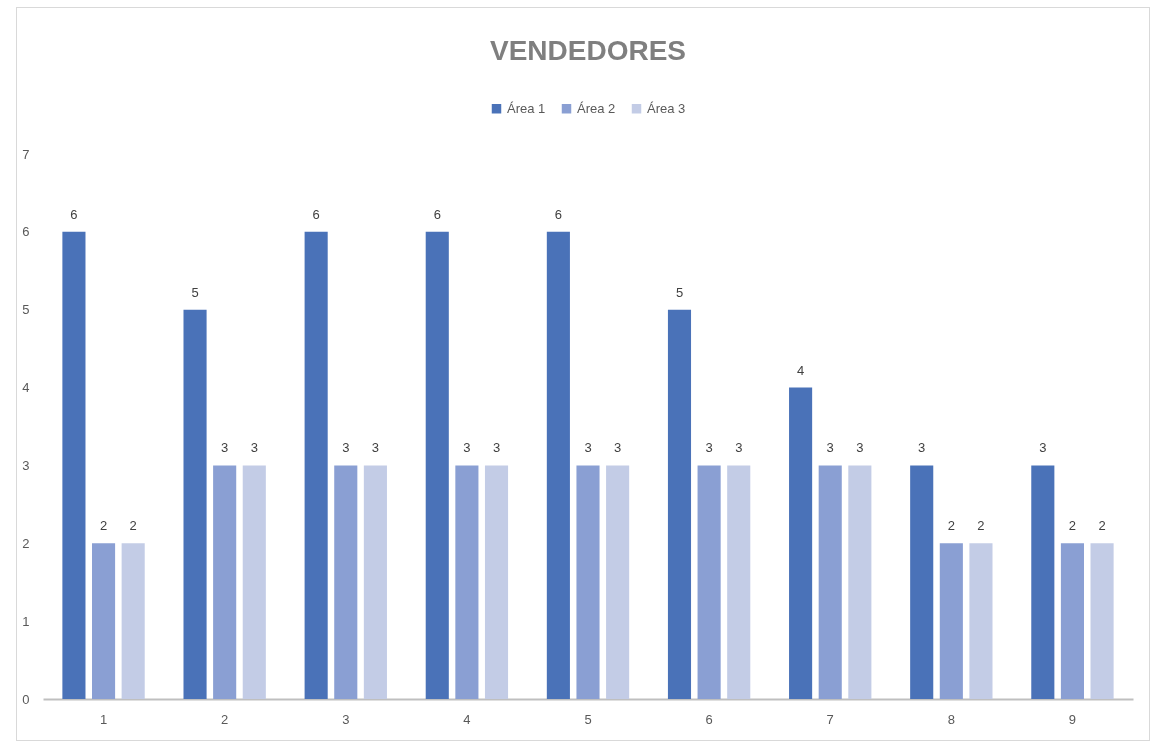 The width and height of the screenshot is (1155, 744). Describe the element at coordinates (225, 719) in the screenshot. I see `x-tick-label: 2` at that location.